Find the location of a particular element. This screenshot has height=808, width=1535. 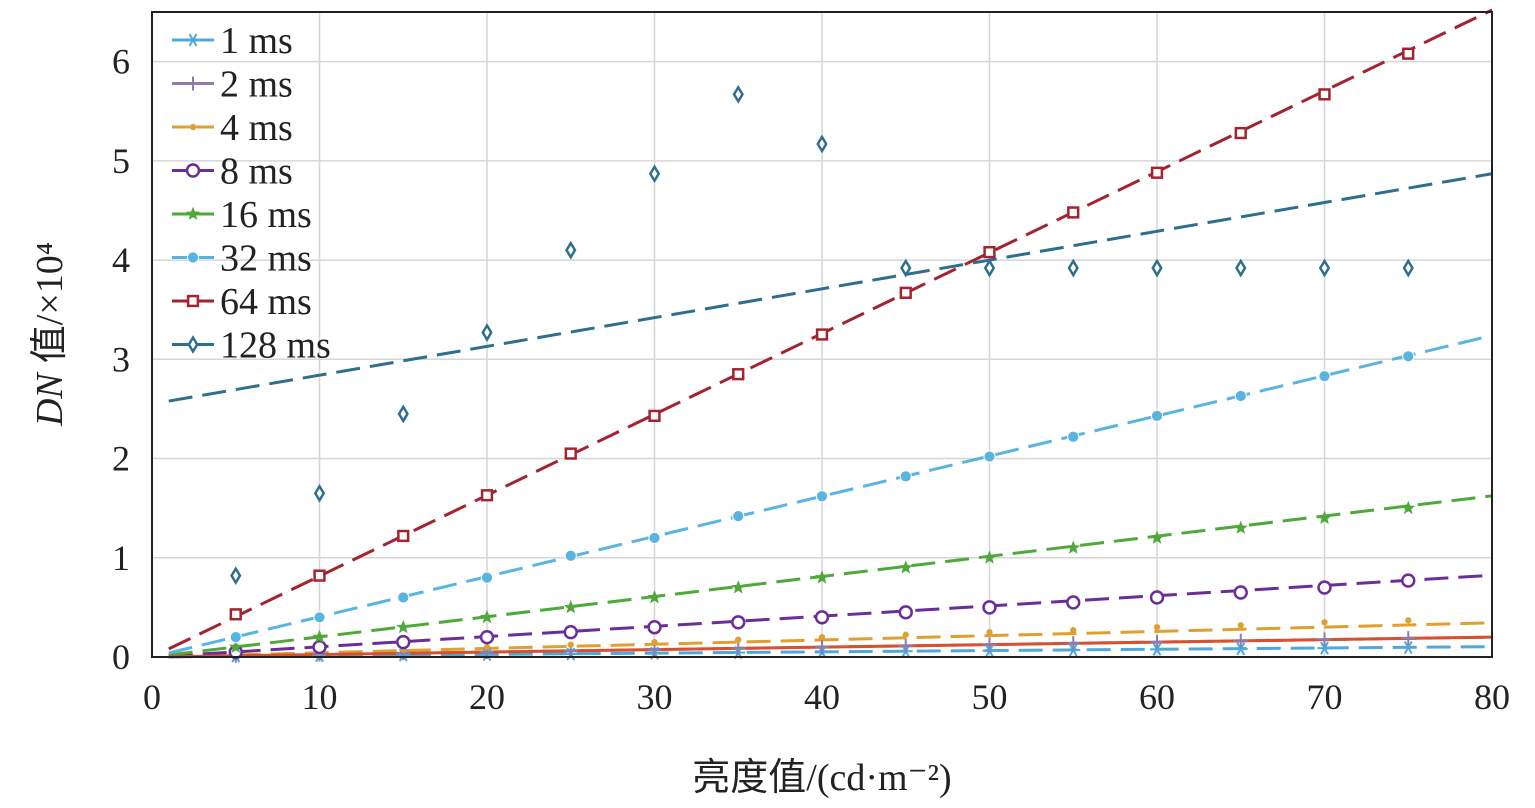

y-tick-label: 2 is located at coordinates (121, 459).